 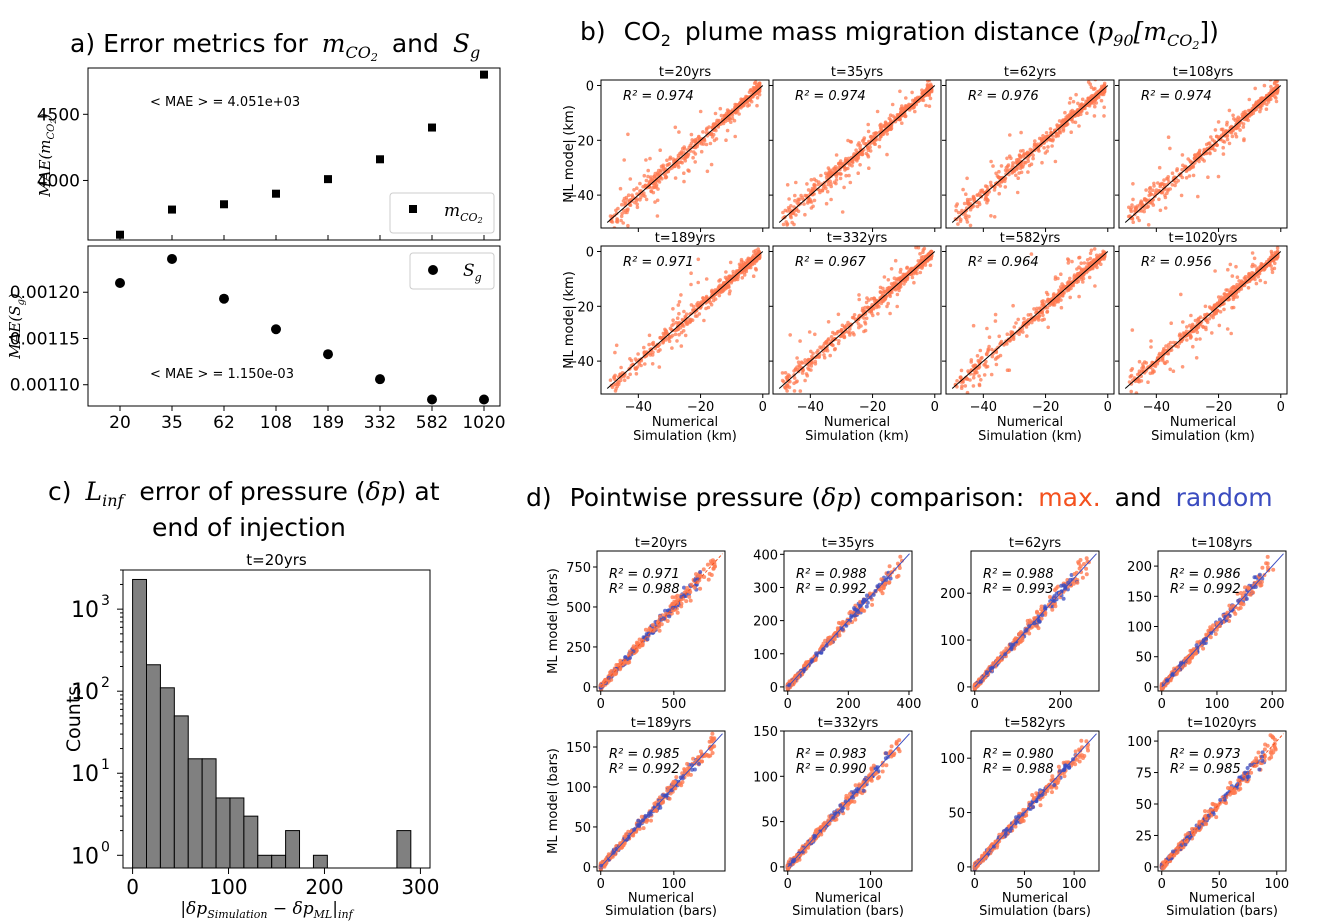 I want to click on d-r2-max: R² = 0.971, so click(x=644, y=574).